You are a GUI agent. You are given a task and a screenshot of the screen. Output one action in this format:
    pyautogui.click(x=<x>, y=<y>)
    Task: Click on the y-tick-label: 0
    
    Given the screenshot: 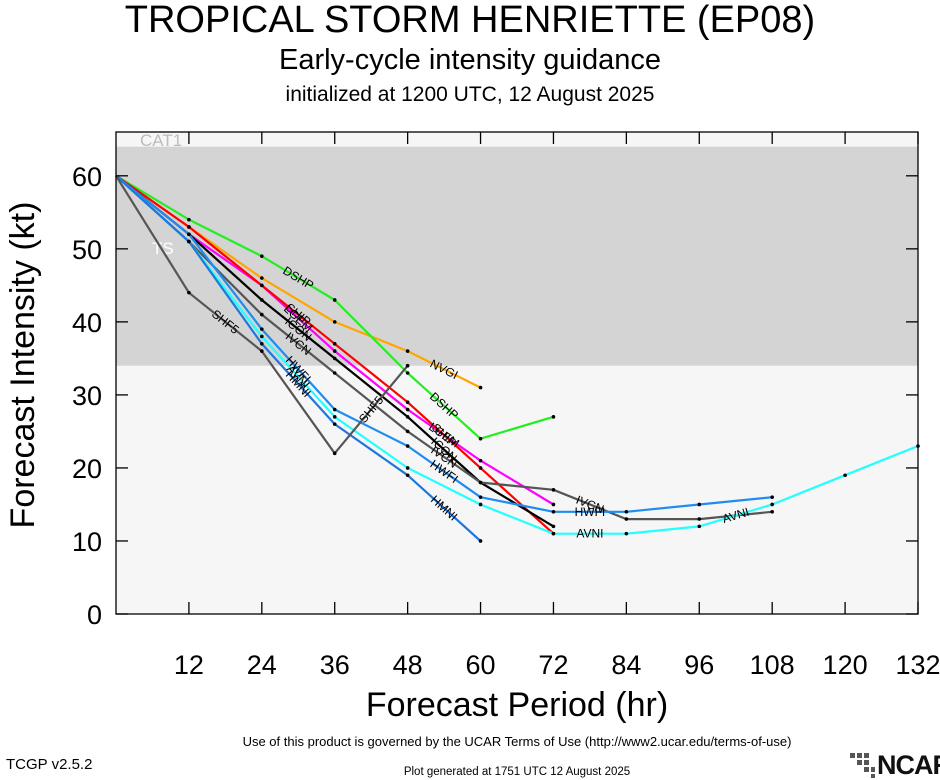 What is the action you would take?
    pyautogui.click(x=94, y=615)
    